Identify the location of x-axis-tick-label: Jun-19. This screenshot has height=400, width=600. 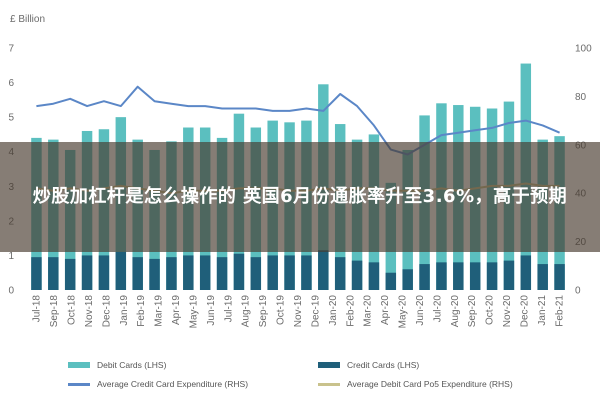
(211, 310).